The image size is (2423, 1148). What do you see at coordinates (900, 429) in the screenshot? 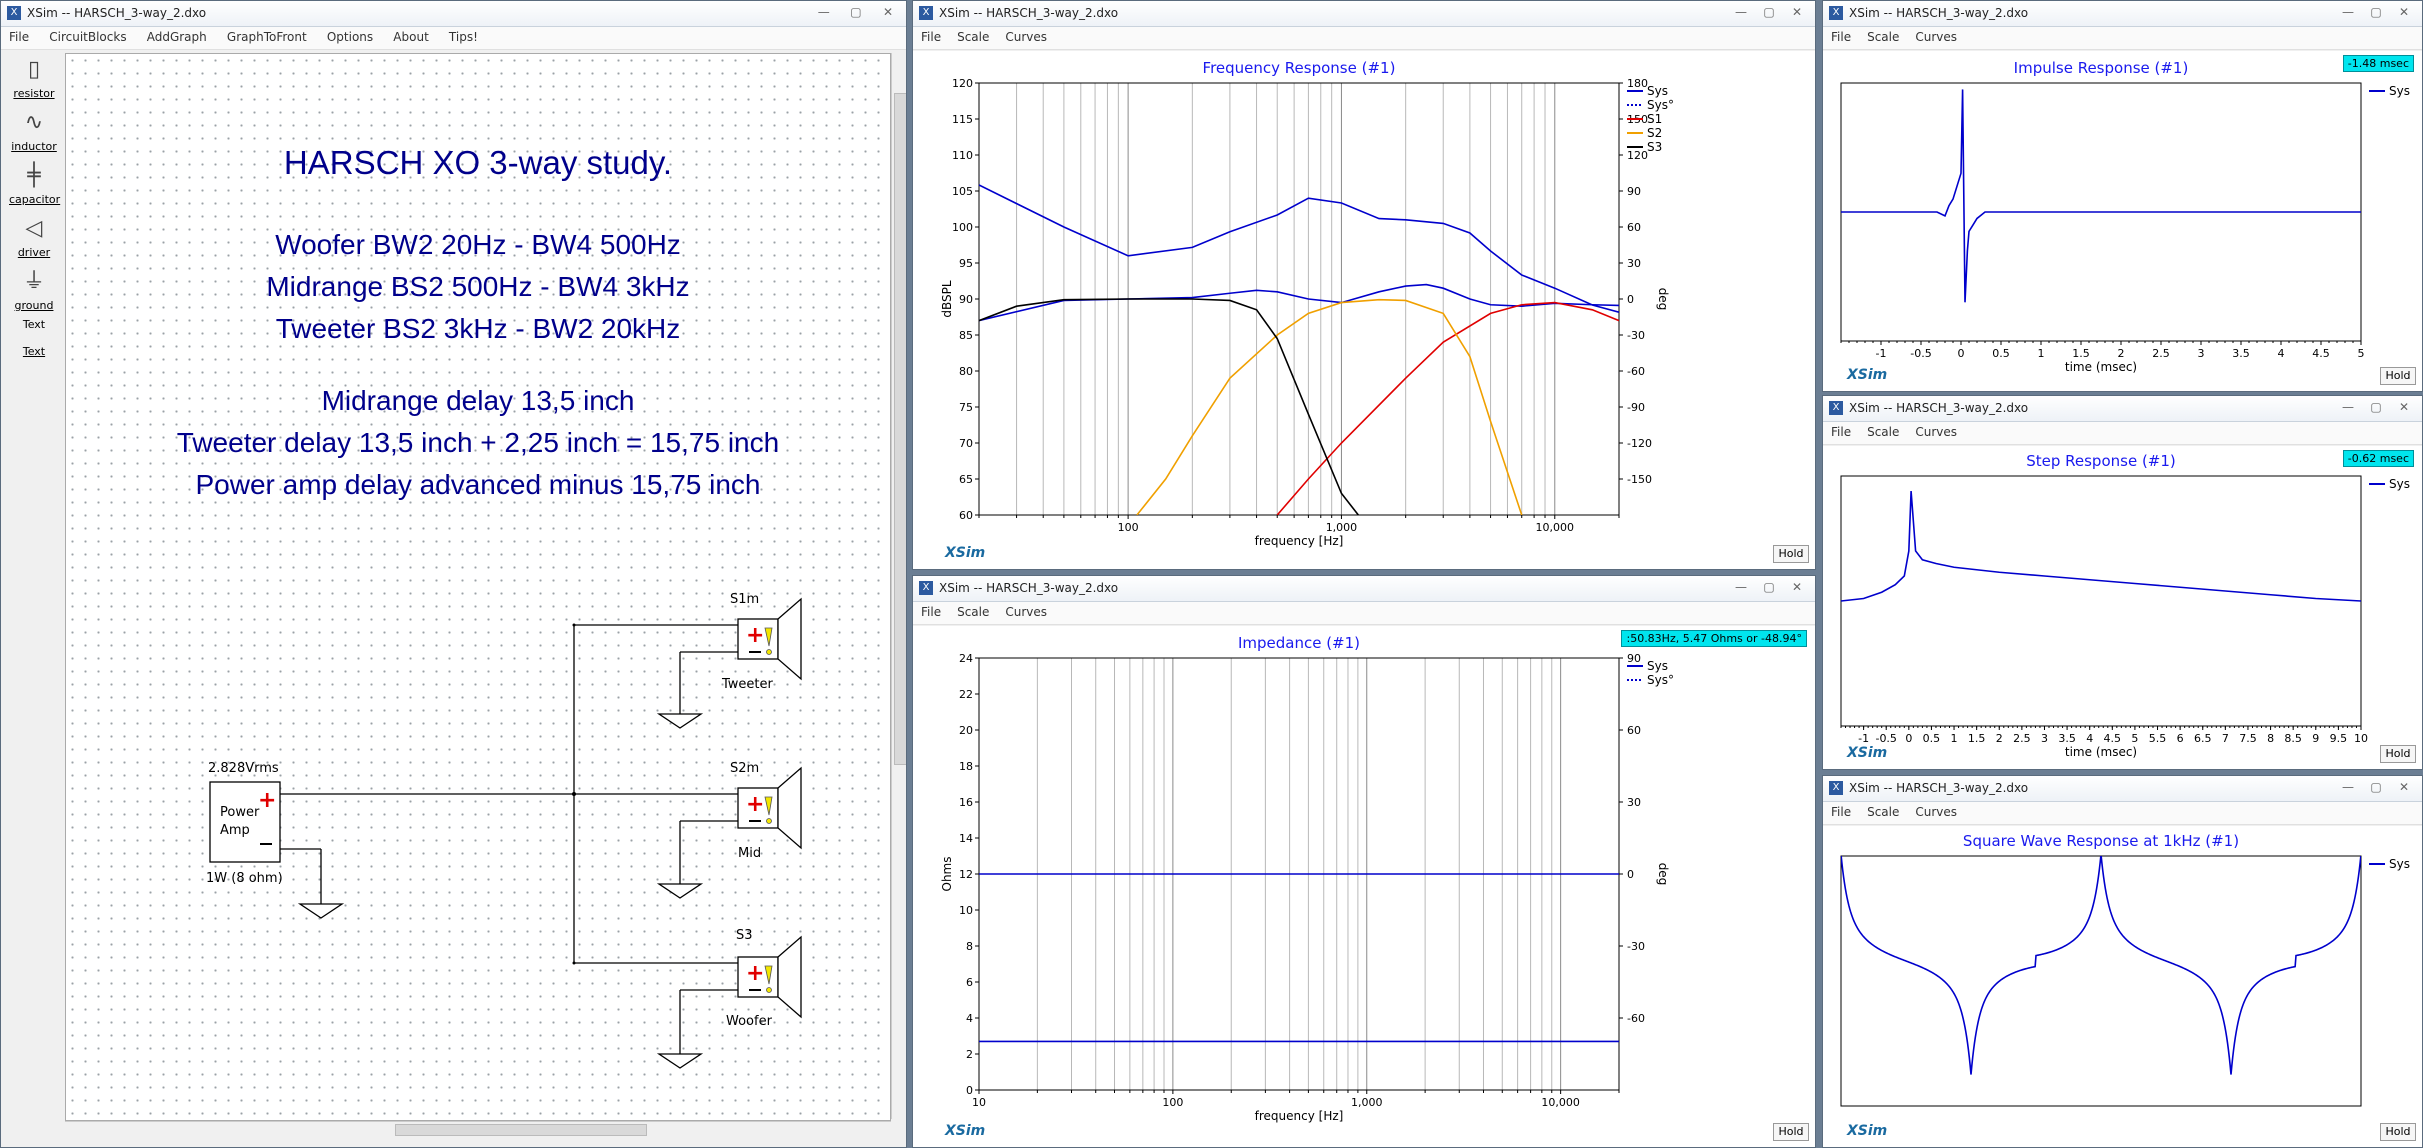
I see `vertical-scroll-thumb` at bounding box center [900, 429].